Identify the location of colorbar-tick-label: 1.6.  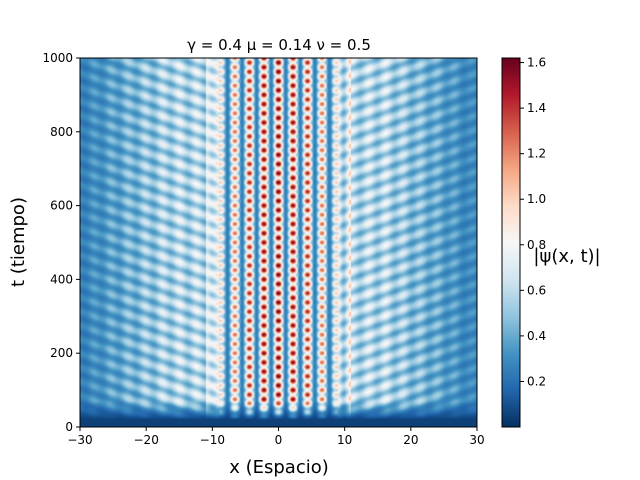
(536, 63).